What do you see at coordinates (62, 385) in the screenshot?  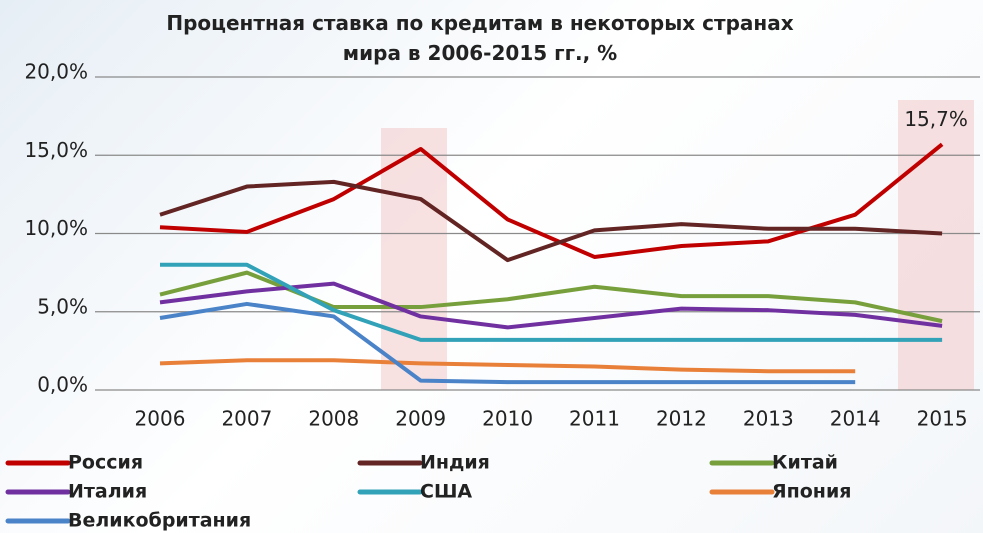 I see `y-tick-label: 0,0%` at bounding box center [62, 385].